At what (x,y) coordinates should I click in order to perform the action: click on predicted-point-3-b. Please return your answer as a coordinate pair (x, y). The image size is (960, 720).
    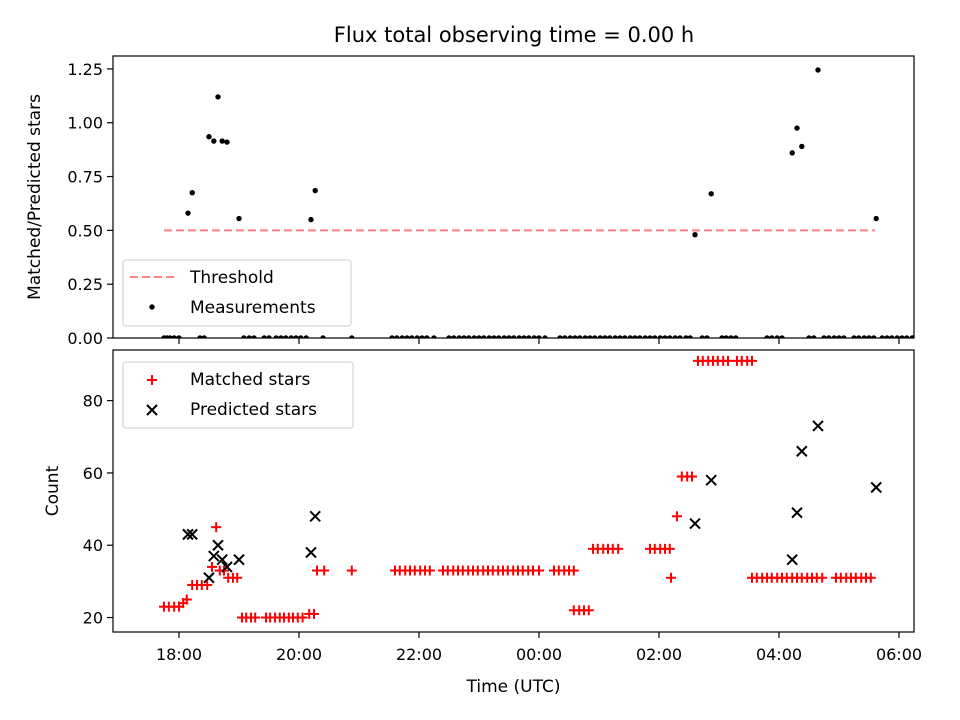
    Looking at the image, I should click on (214, 556).